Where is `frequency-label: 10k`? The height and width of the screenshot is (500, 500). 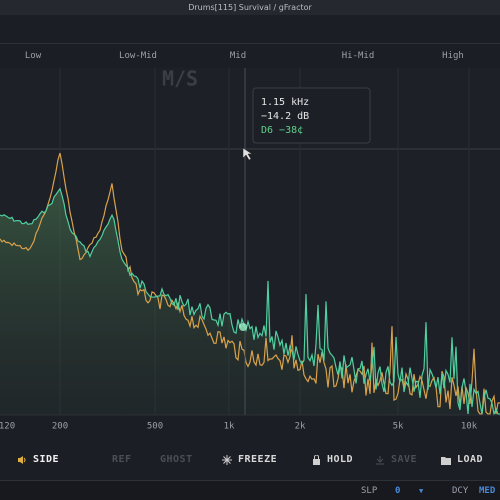
frequency-label: 10k is located at coordinates (469, 427).